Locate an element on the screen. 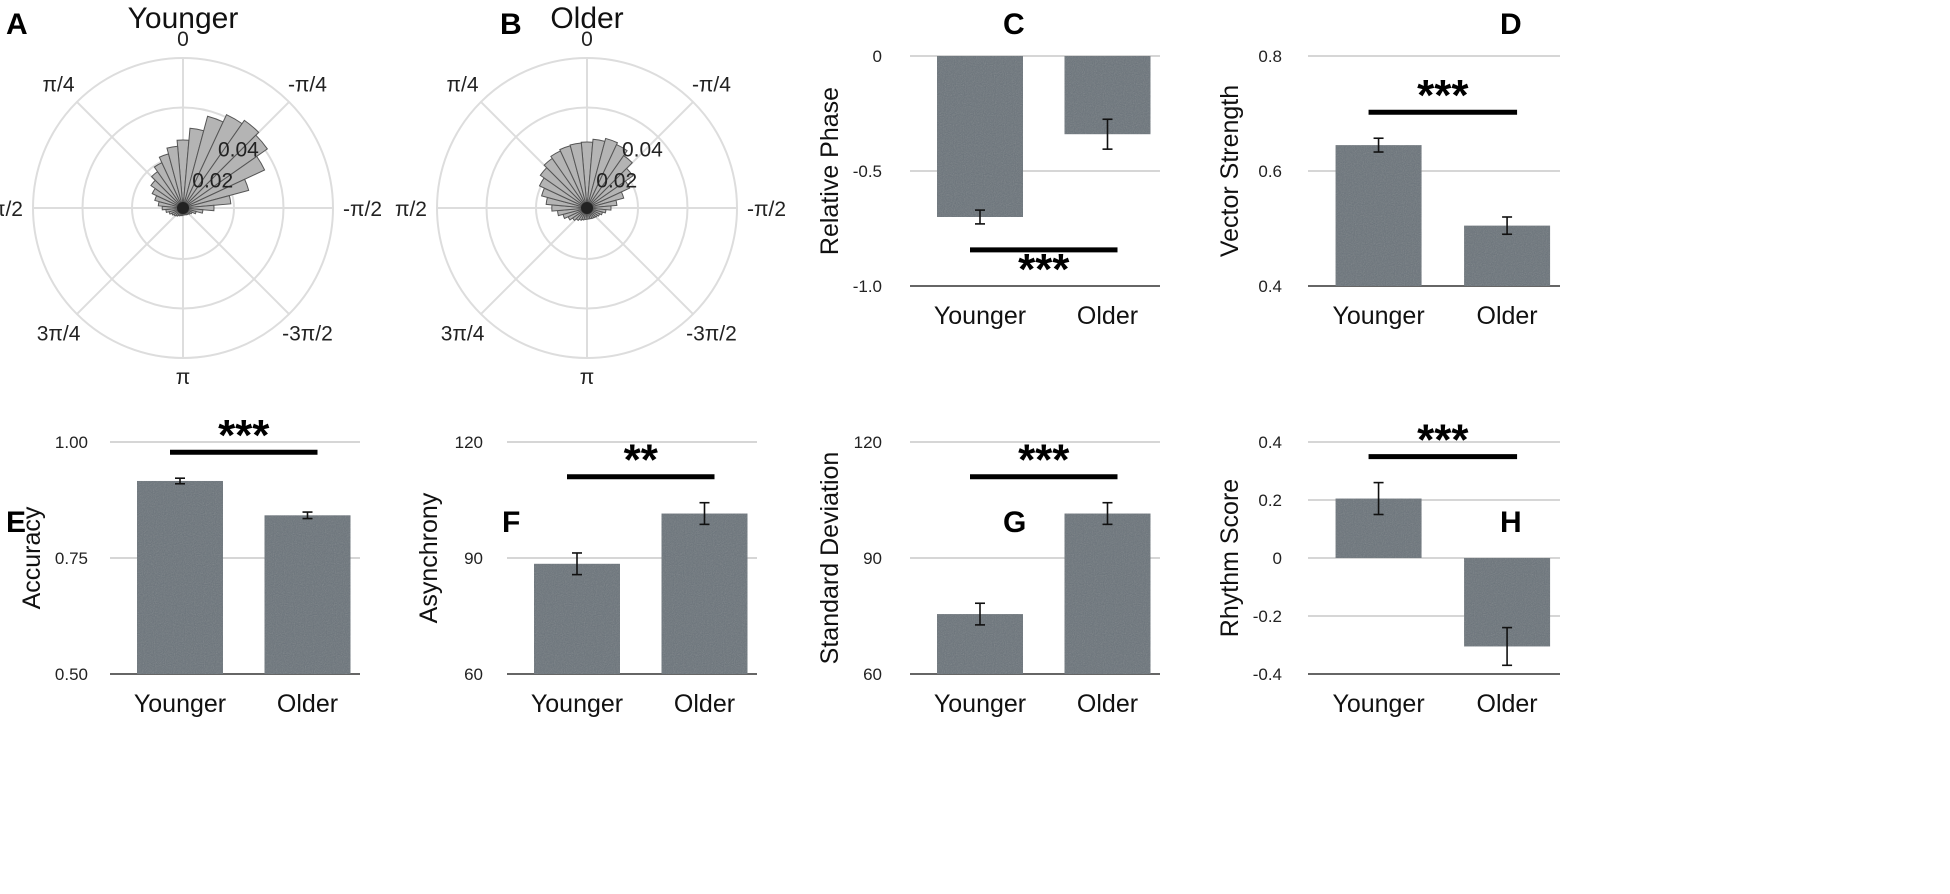  significance-stars: ** is located at coordinates (641, 460).